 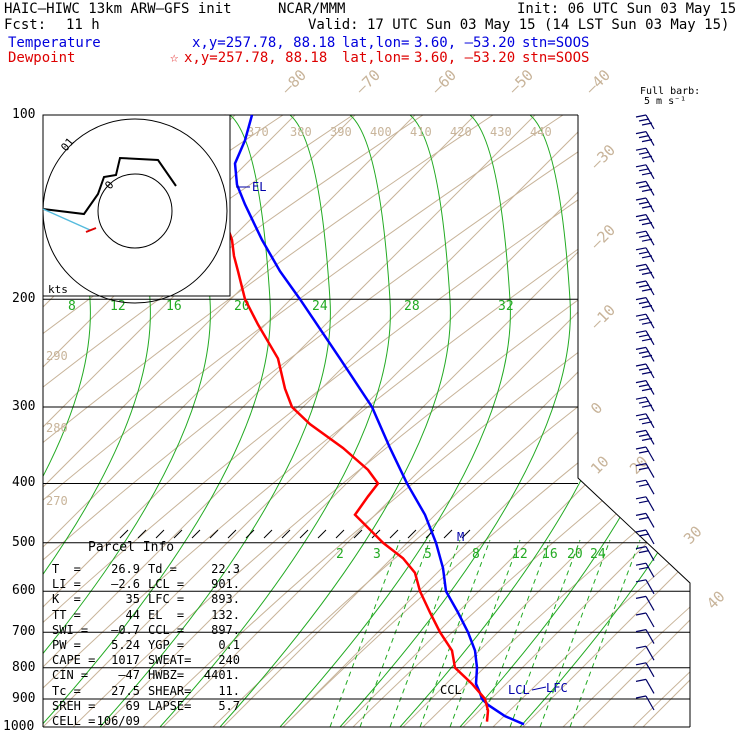 I want to click on isotherm-label: –60, so click(x=444, y=82).